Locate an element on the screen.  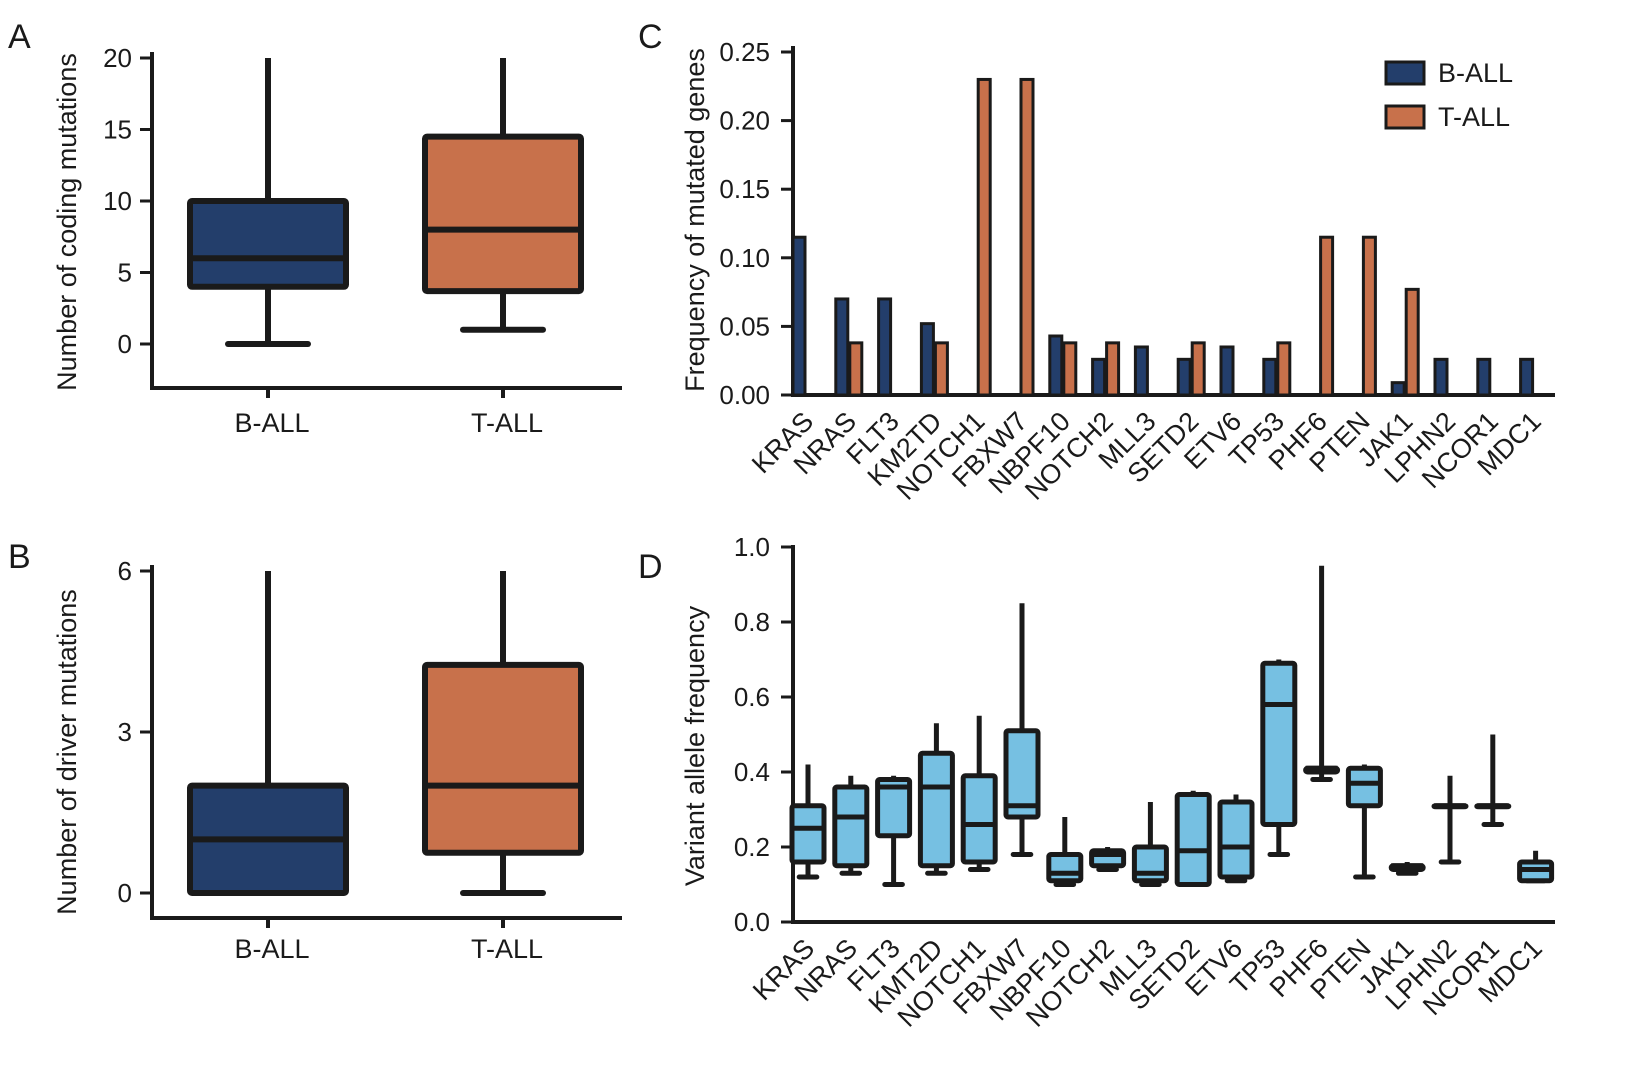
y-tick-label: 5 is located at coordinates (125, 273).